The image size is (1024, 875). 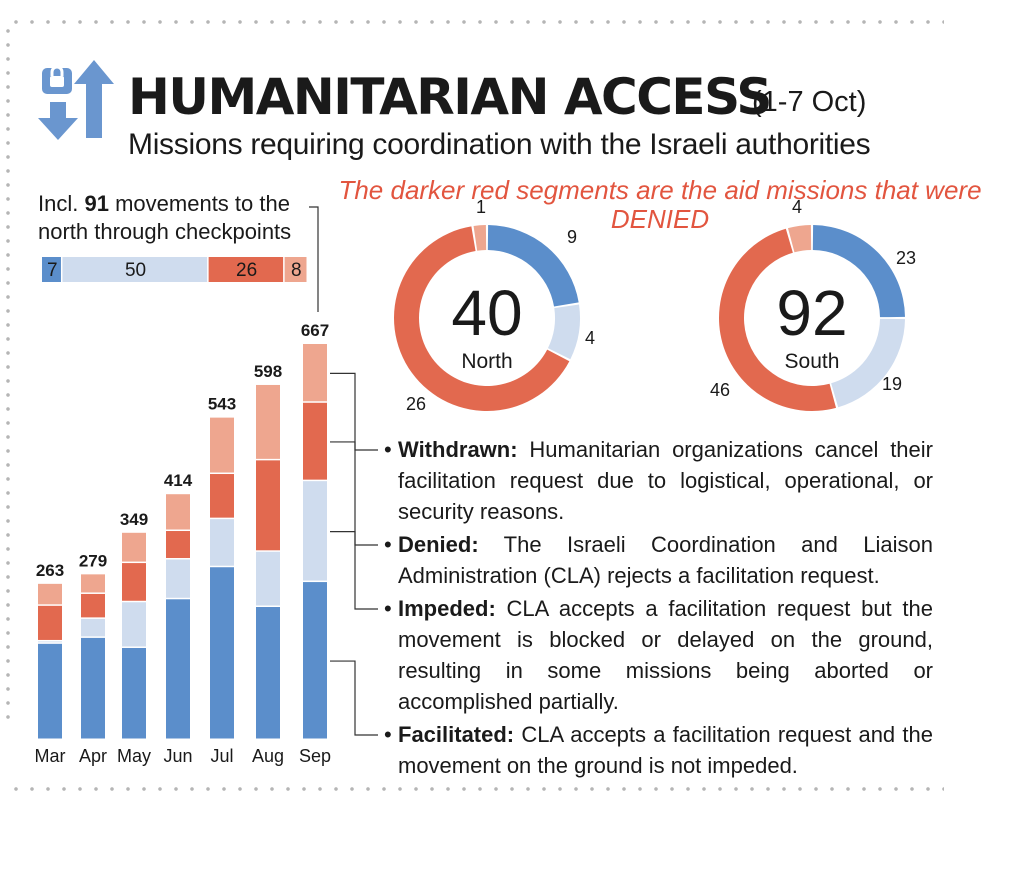 What do you see at coordinates (134, 519) in the screenshot?
I see `bar-total-label: 349` at bounding box center [134, 519].